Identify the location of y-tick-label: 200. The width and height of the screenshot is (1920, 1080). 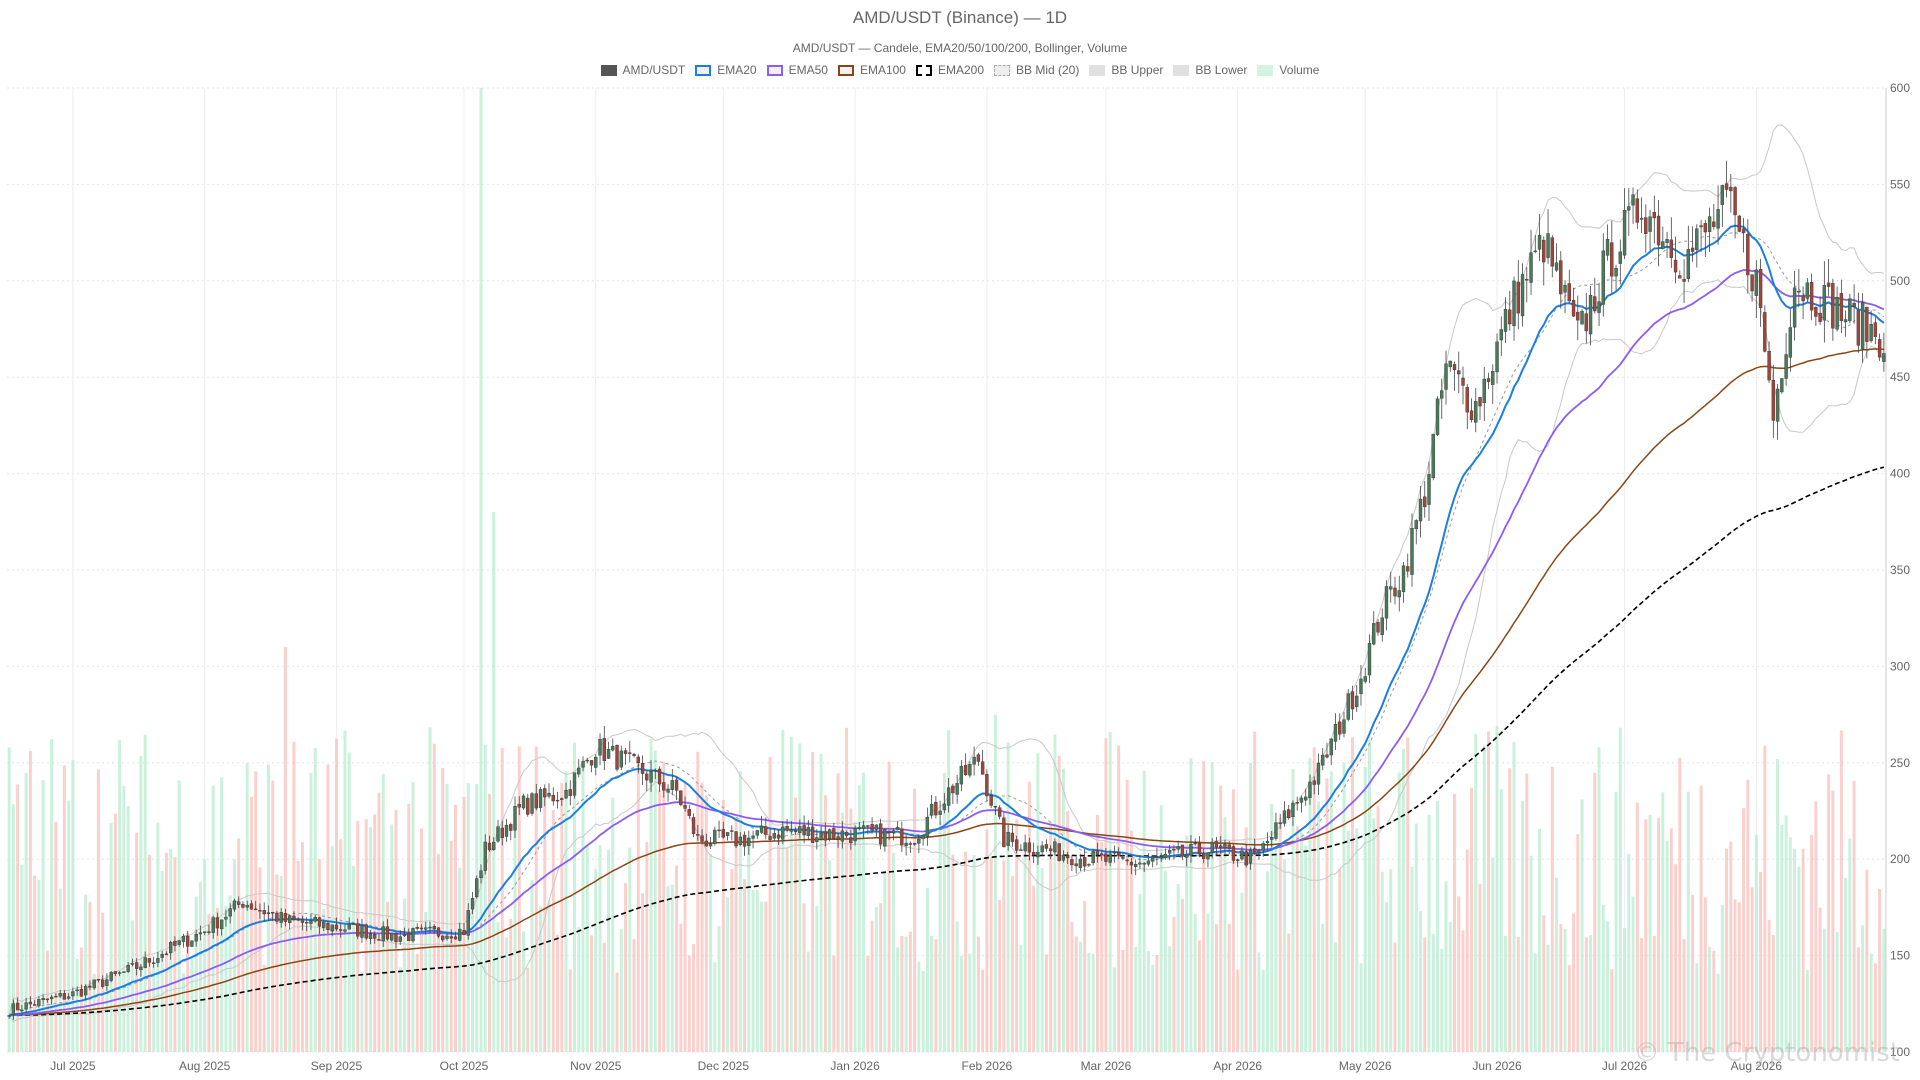
(1900, 859).